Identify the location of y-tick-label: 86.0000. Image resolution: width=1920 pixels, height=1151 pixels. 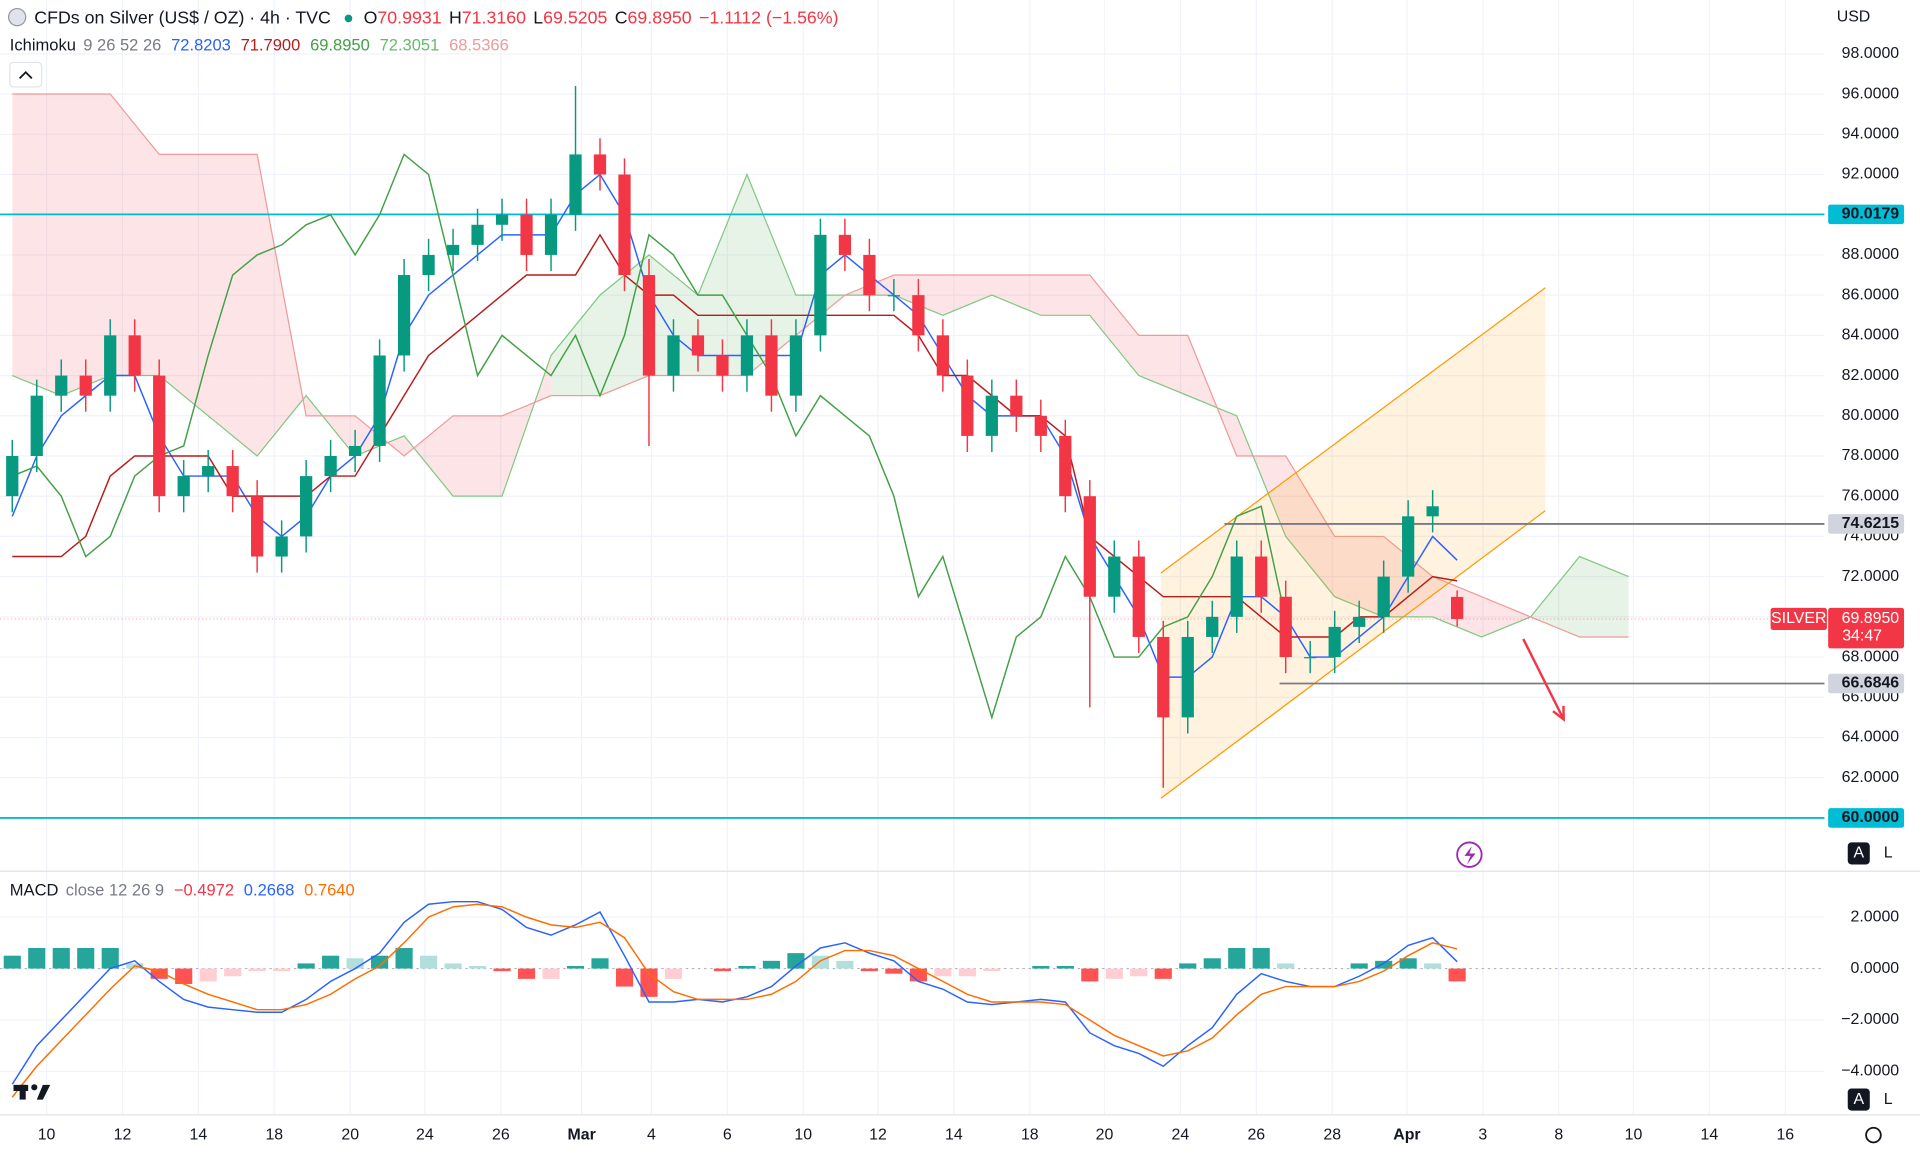
(1871, 294).